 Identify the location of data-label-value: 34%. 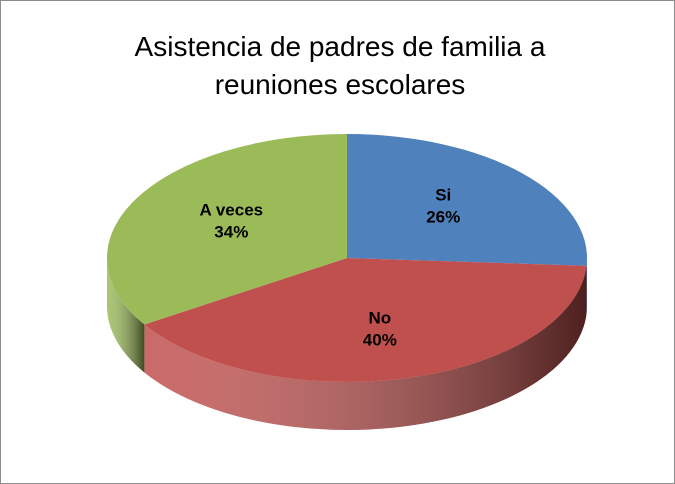
(231, 232).